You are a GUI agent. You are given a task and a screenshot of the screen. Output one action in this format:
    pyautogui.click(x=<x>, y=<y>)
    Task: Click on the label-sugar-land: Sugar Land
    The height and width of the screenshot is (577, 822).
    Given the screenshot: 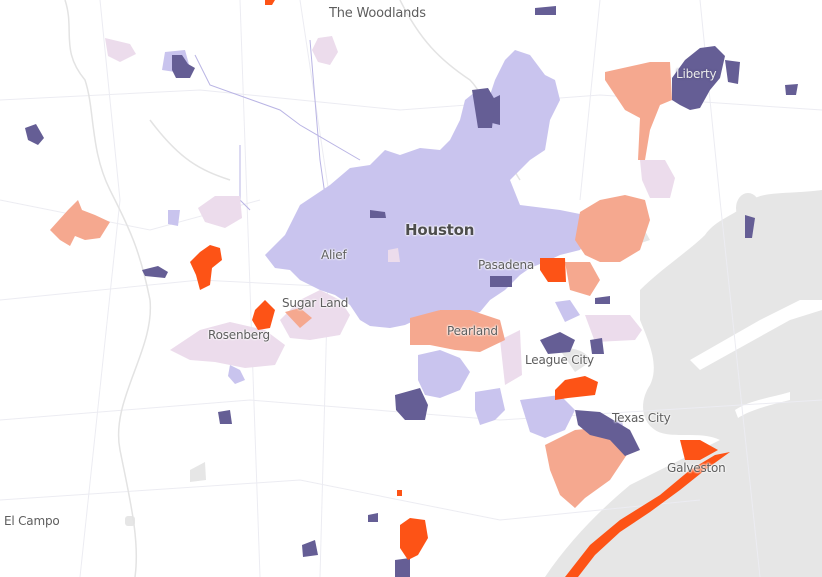 What is the action you would take?
    pyautogui.click(x=315, y=303)
    